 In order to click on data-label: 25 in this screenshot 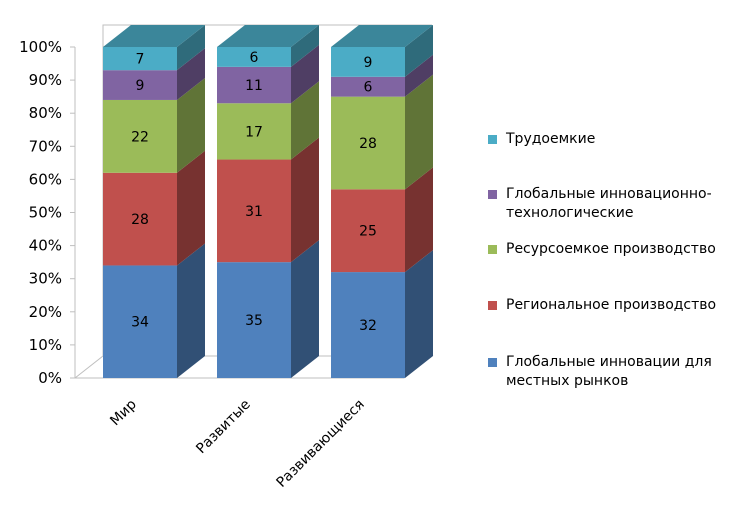, I will do `click(368, 232)`.